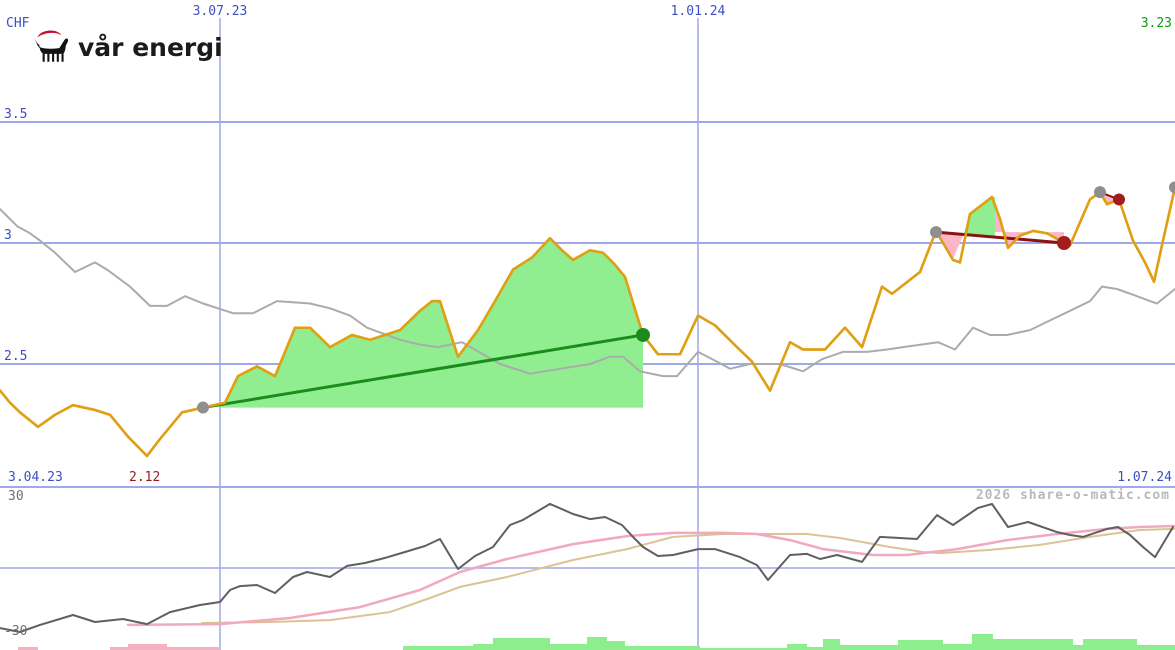 This screenshot has height=650, width=1175. Describe the element at coordinates (49, 34) in the screenshot. I see `flame-icon` at that location.